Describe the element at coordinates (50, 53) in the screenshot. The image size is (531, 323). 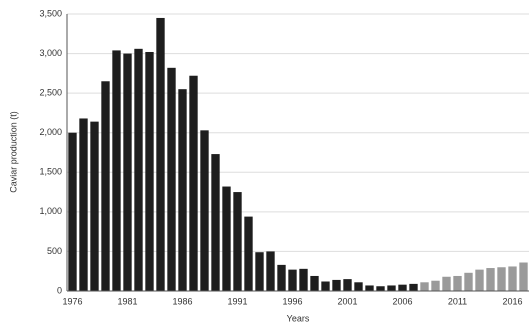
I see `y-tick-label: 3,000` at that location.